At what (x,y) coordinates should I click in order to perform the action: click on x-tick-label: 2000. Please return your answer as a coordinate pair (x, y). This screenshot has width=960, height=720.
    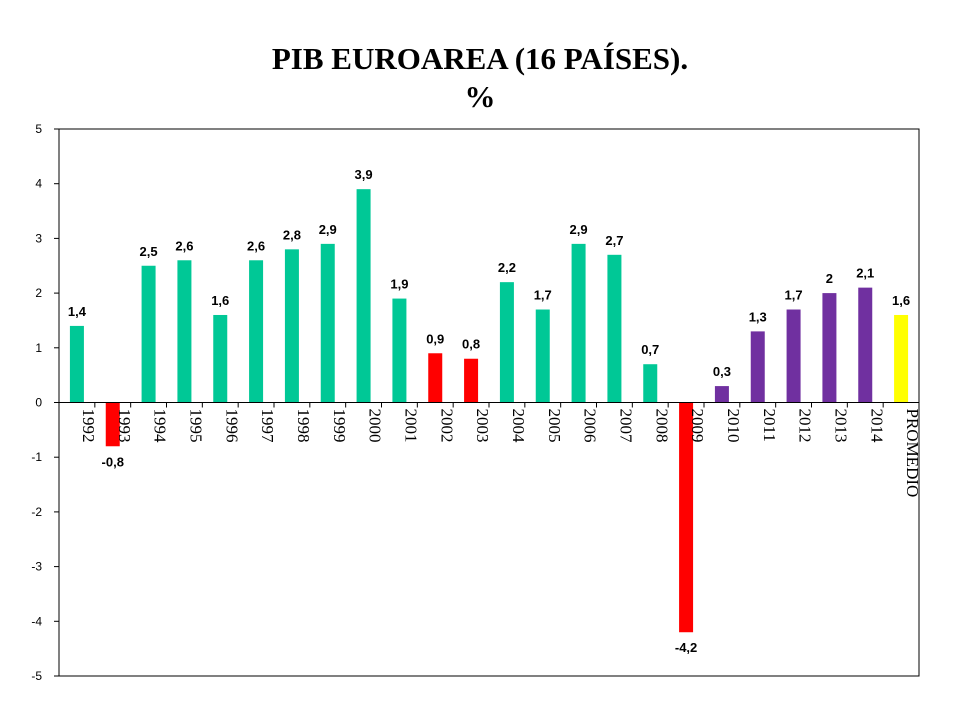
    Looking at the image, I should click on (375, 426).